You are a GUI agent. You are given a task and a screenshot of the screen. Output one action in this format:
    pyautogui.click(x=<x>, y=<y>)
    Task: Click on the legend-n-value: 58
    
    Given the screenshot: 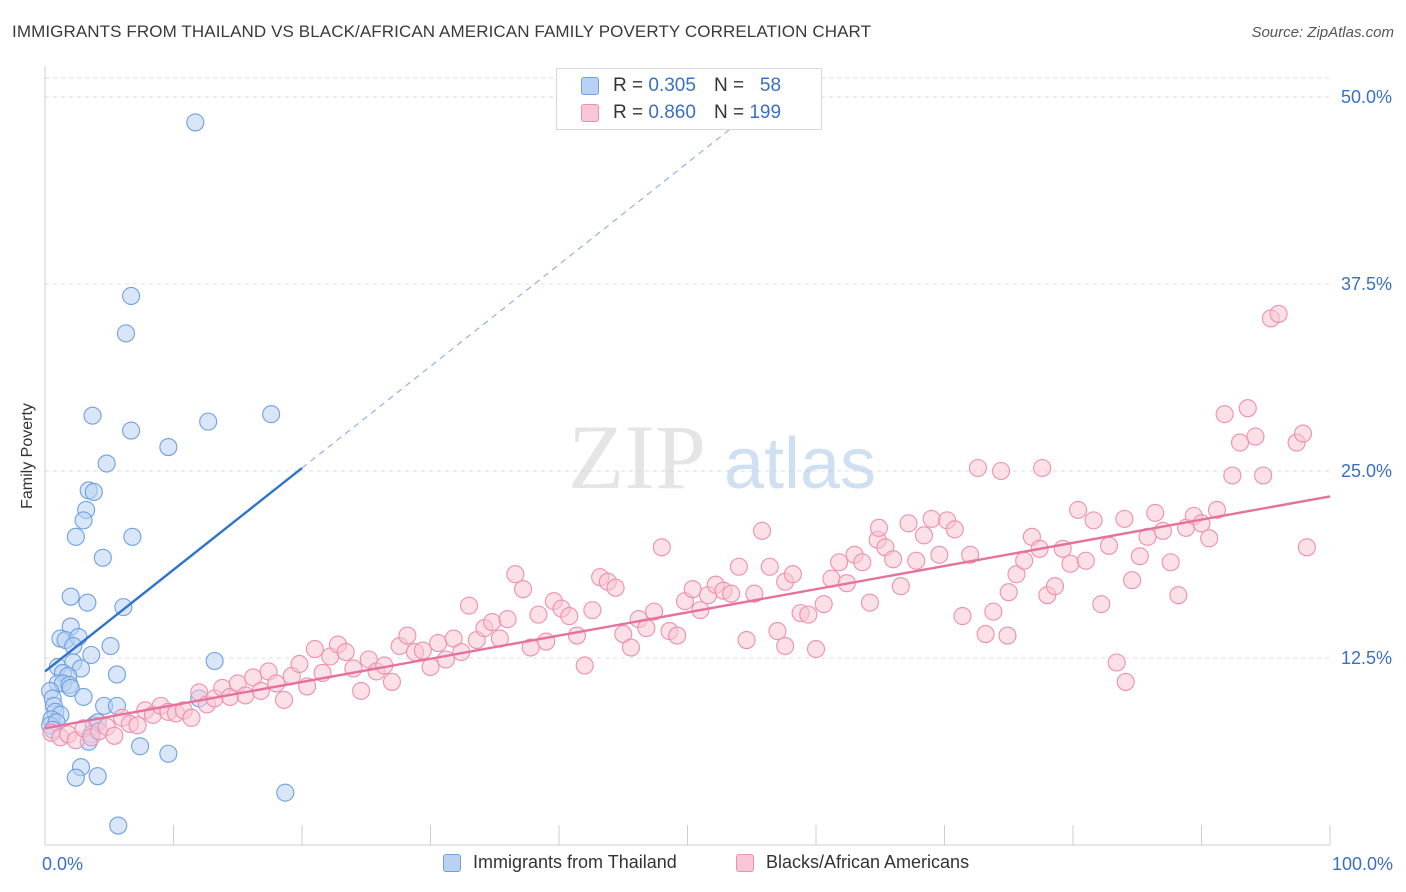 What is the action you would take?
    pyautogui.click(x=770, y=85)
    